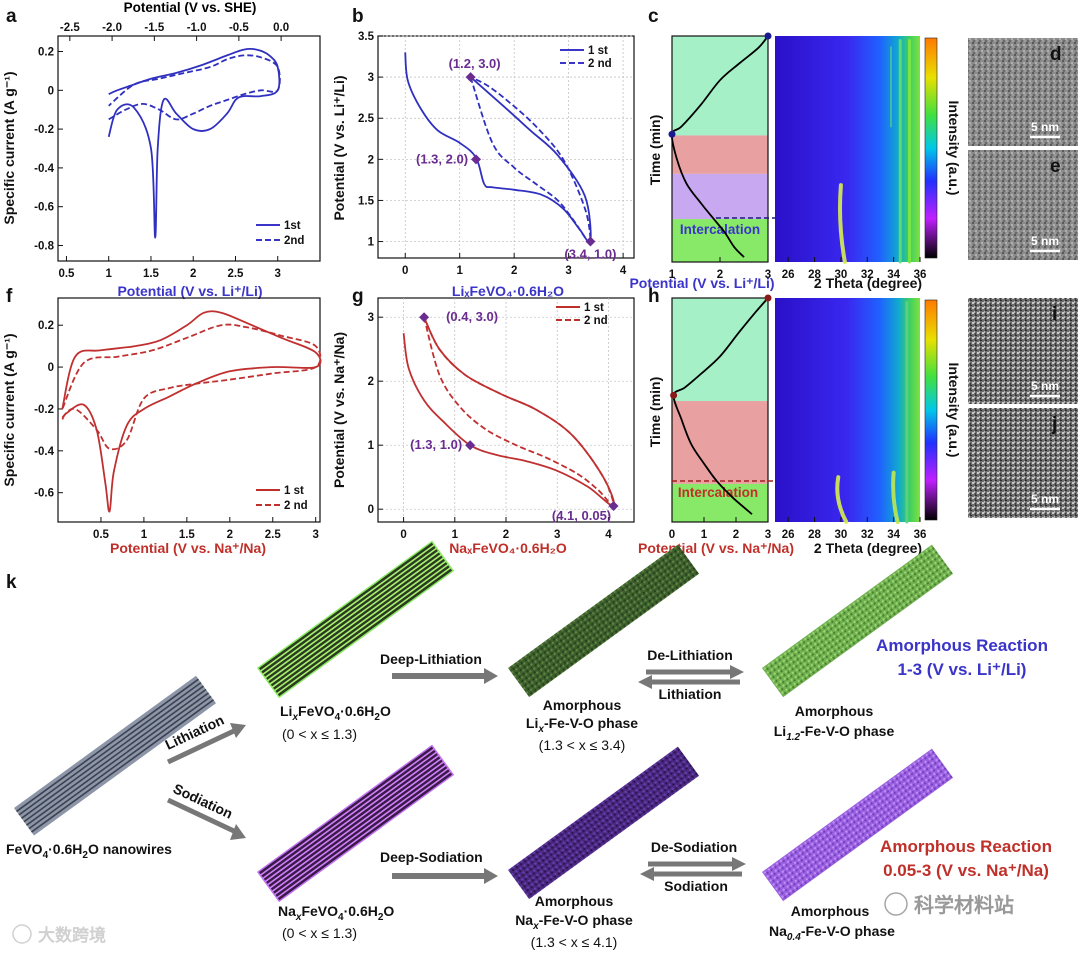 The width and height of the screenshot is (1080, 954). Describe the element at coordinates (319, 933) in the screenshot. I see `na-range: (0 < x ≤ 1.3)` at that location.